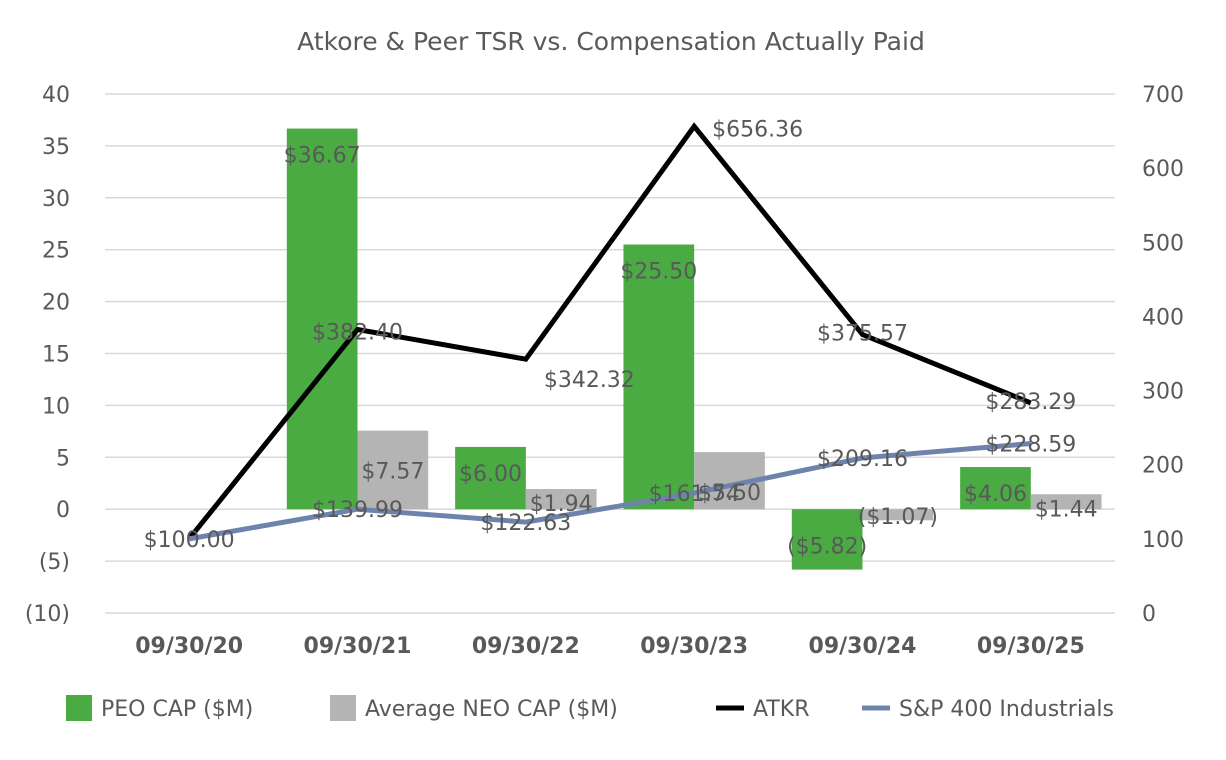  Describe the element at coordinates (862, 459) in the screenshot. I see `sp400-data-label: $209.16` at that location.